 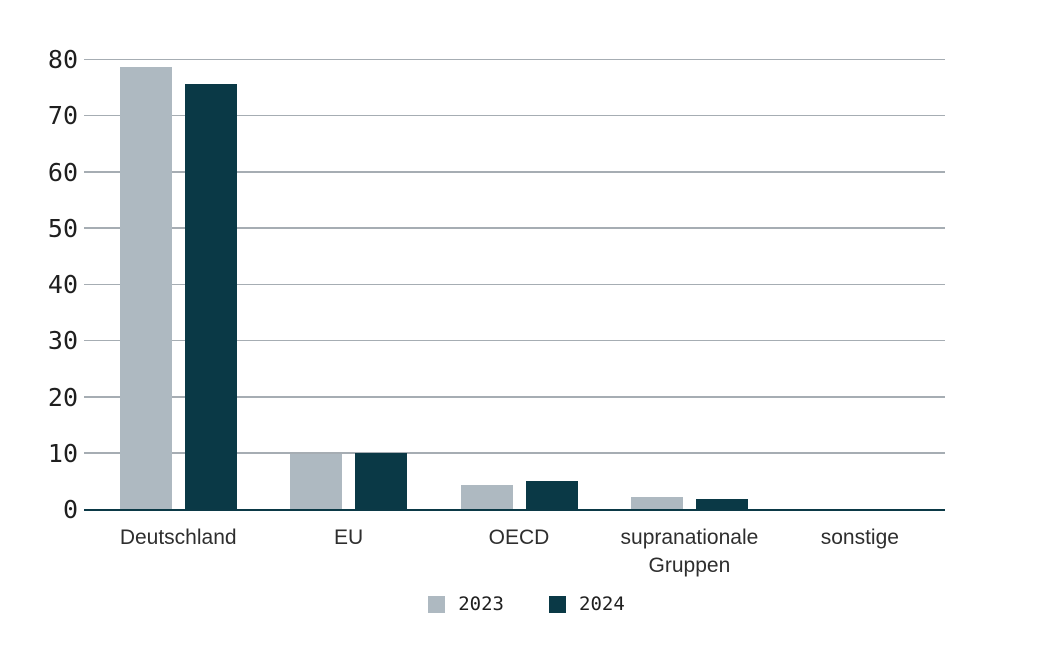 What do you see at coordinates (859, 537) in the screenshot?
I see `x-axis-label-sonstige: sonstige` at bounding box center [859, 537].